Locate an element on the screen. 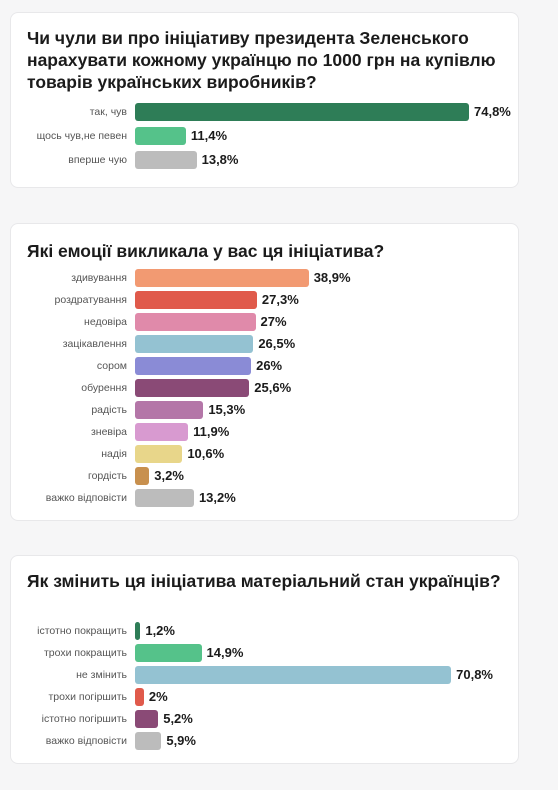  category-label: здивування is located at coordinates (69, 278).